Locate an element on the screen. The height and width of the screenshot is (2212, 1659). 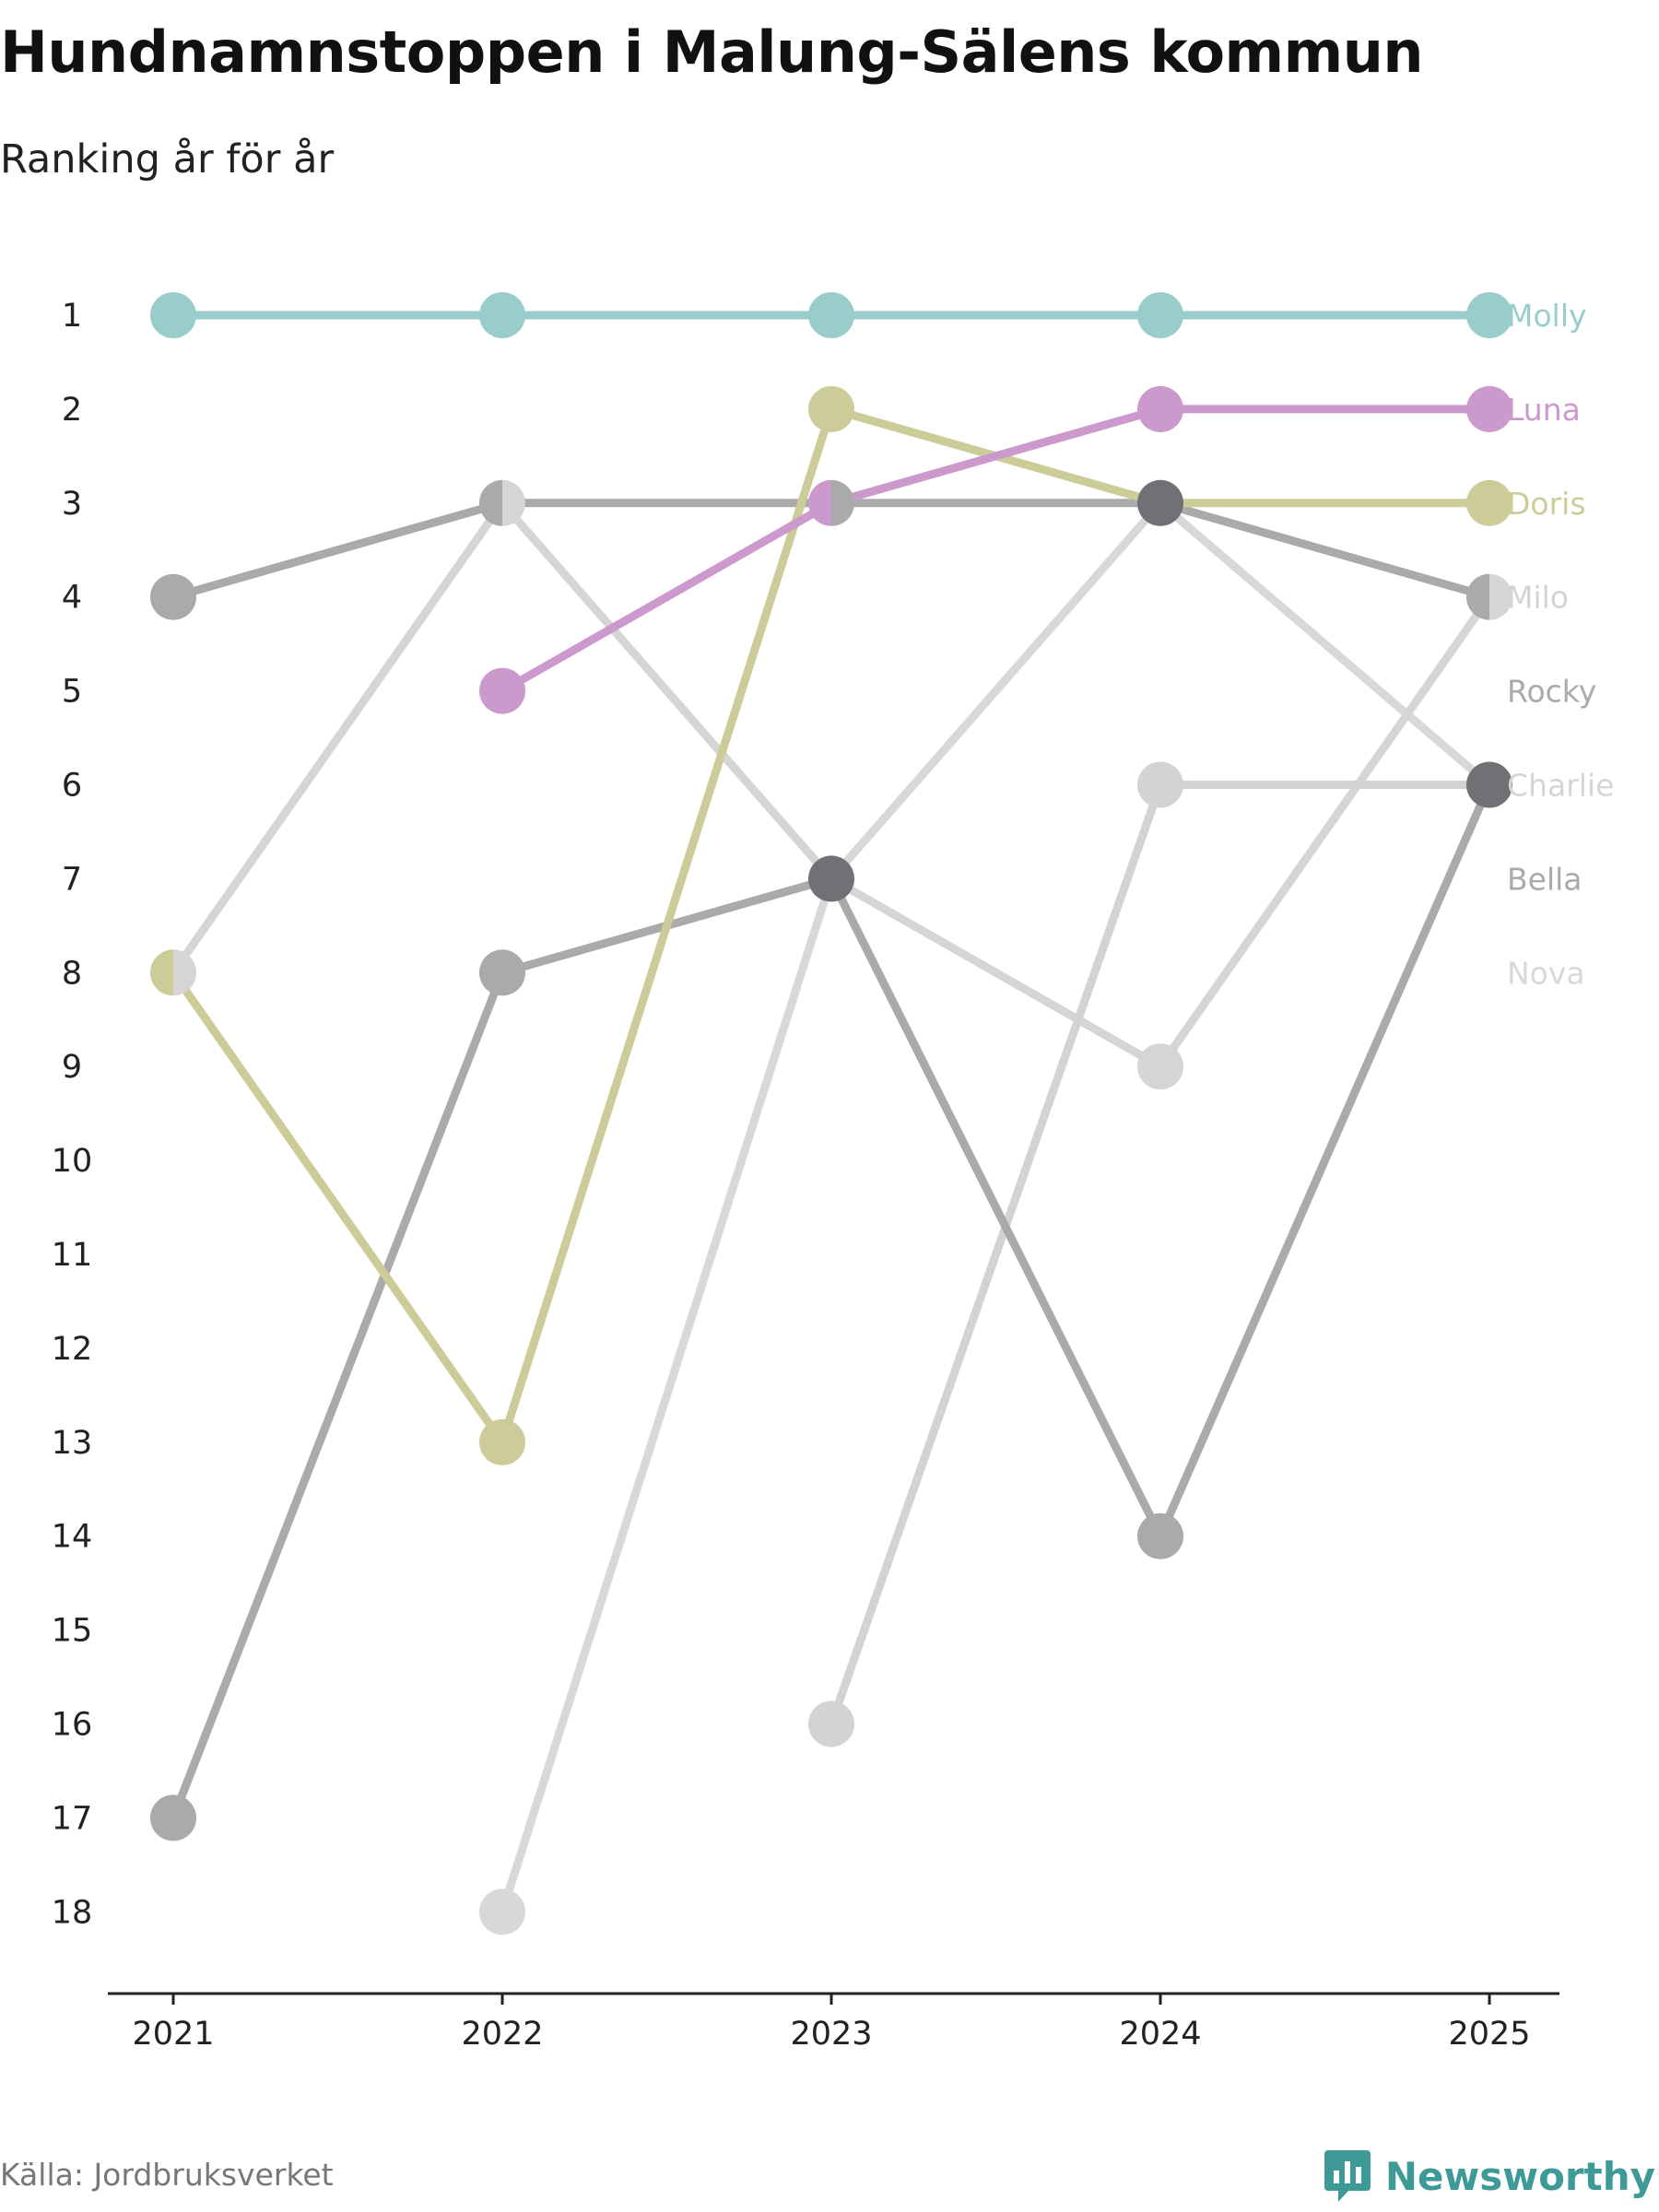
y-tick-label: 14 is located at coordinates (72, 1537).